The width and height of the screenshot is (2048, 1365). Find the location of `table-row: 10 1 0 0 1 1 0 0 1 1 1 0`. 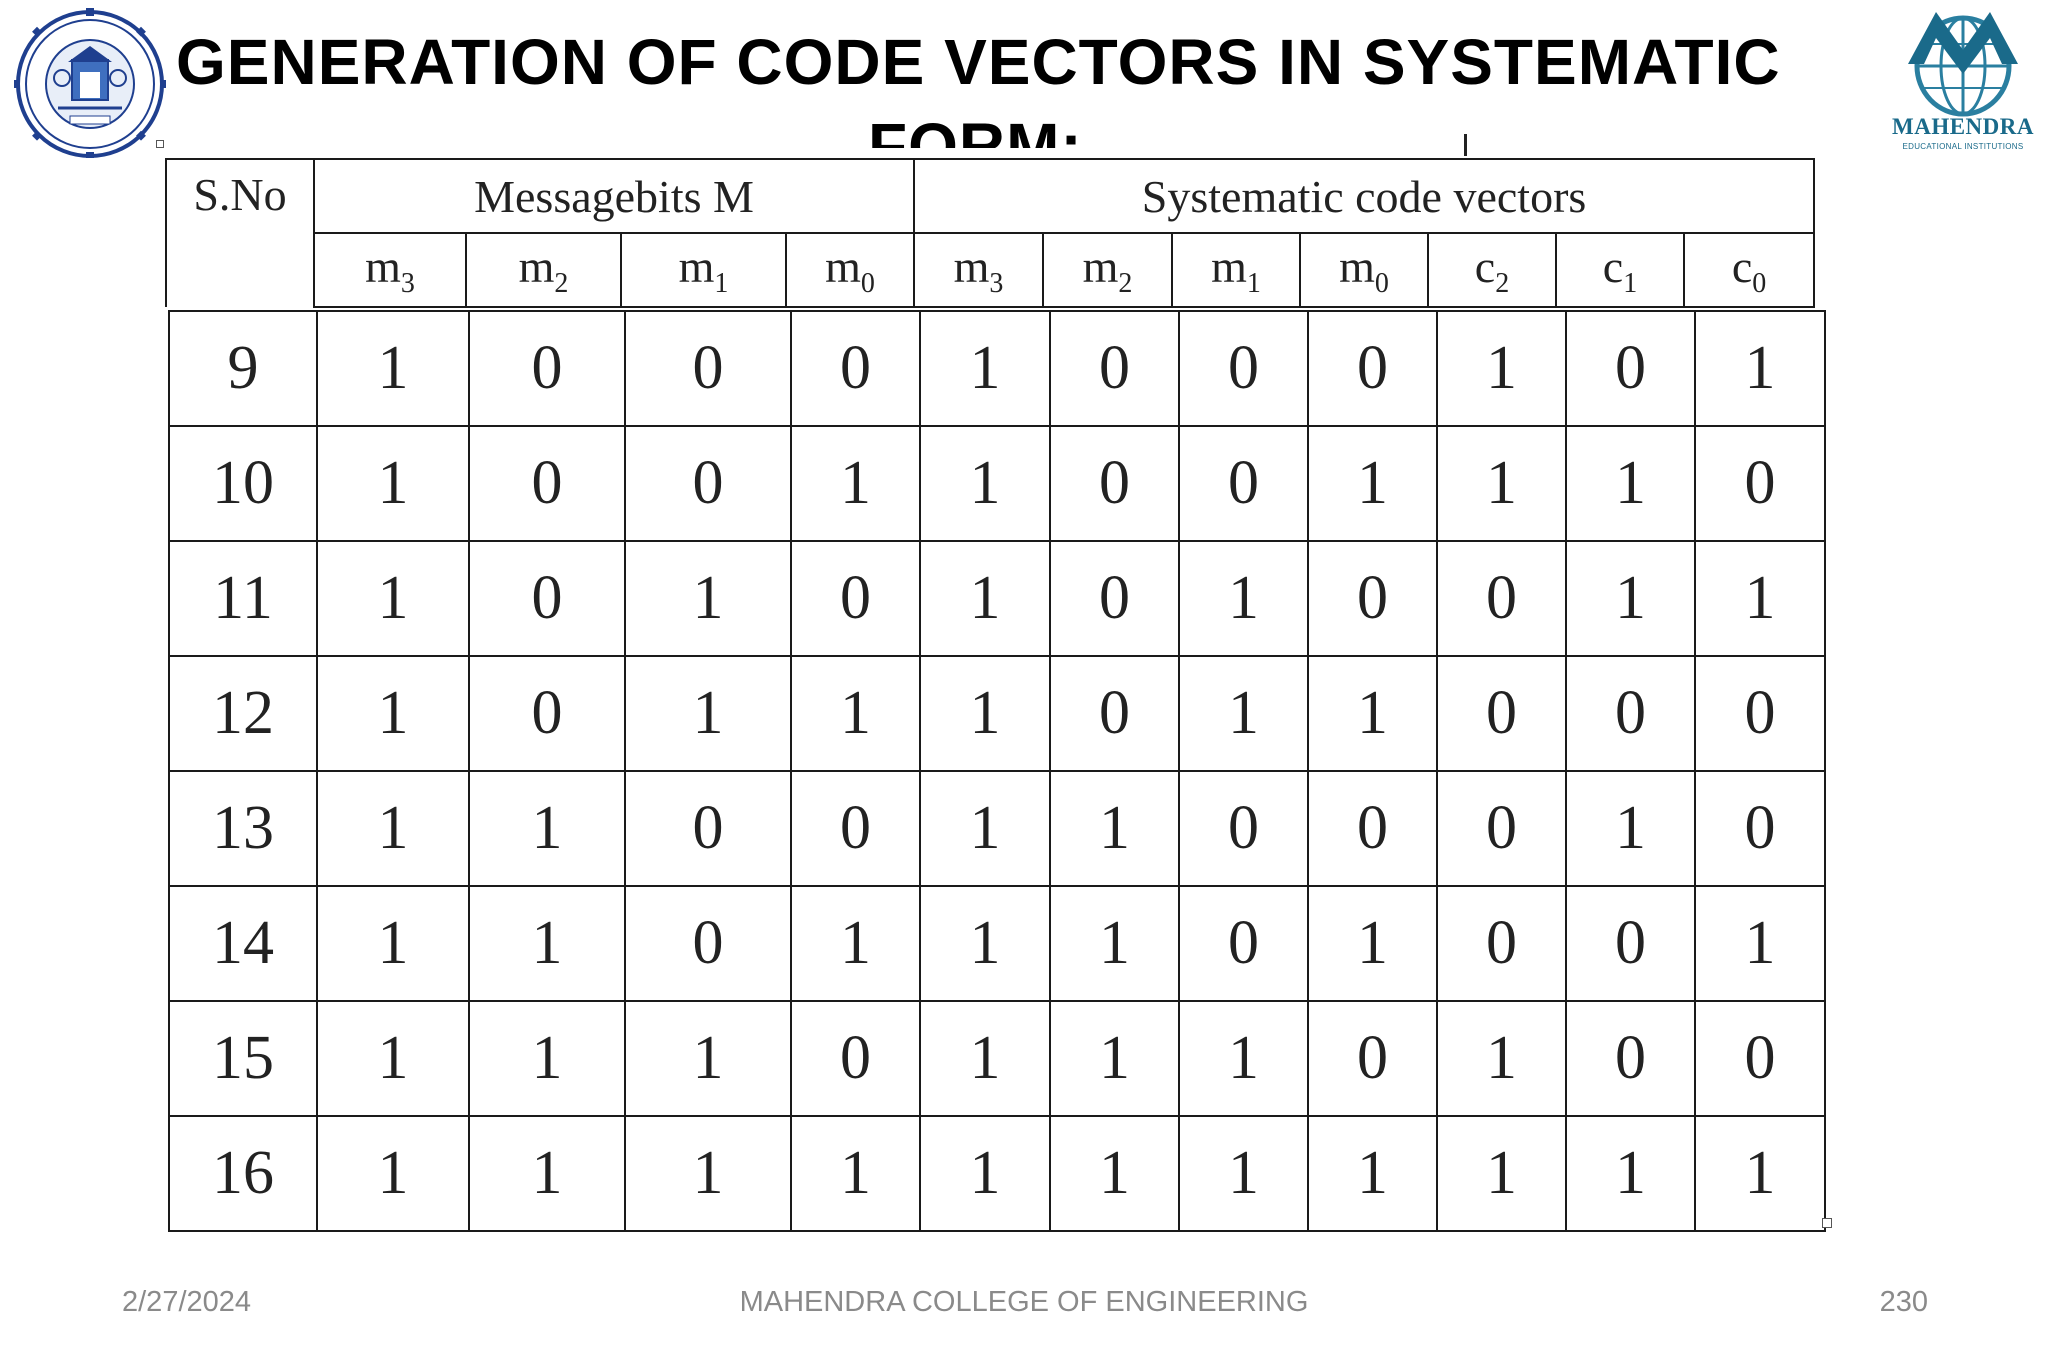

table-row: 10 1 0 0 1 1 0 0 1 1 1 0 is located at coordinates (997, 483).